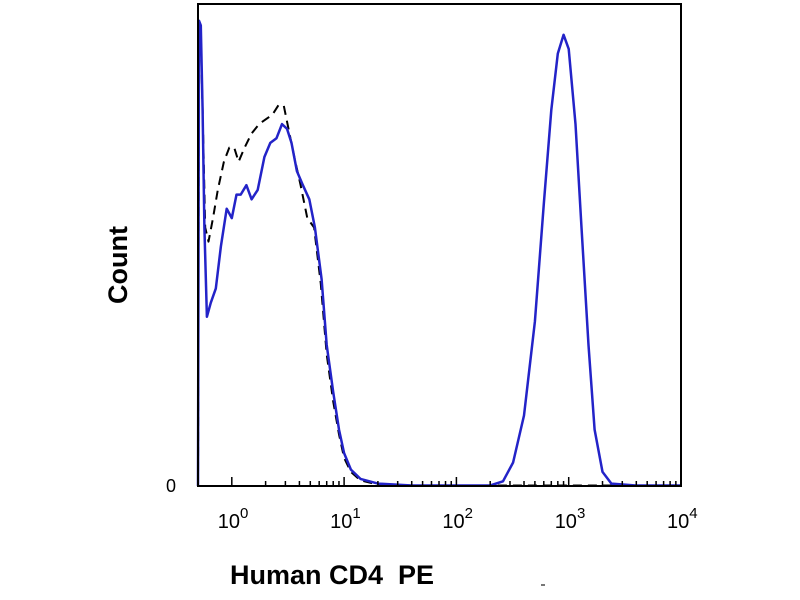 This screenshot has height=600, width=800. Describe the element at coordinates (244, 513) in the screenshot. I see `x-tick-label-exponent: 0` at that location.